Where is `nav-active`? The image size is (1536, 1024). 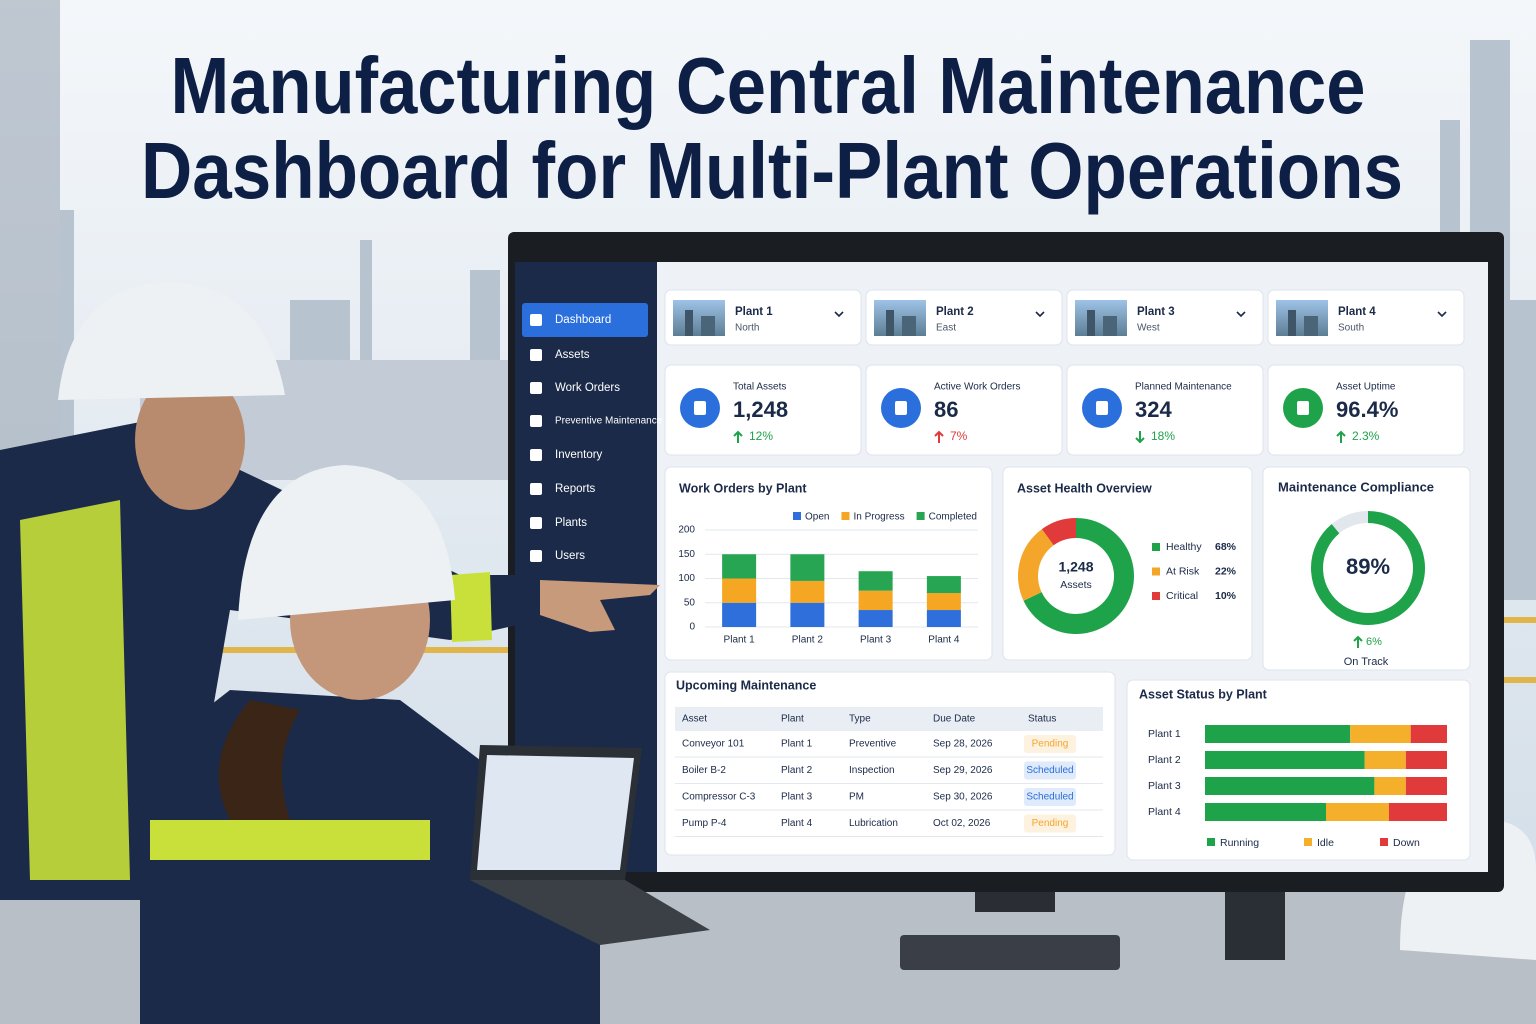
nav-active is located at coordinates (585, 320).